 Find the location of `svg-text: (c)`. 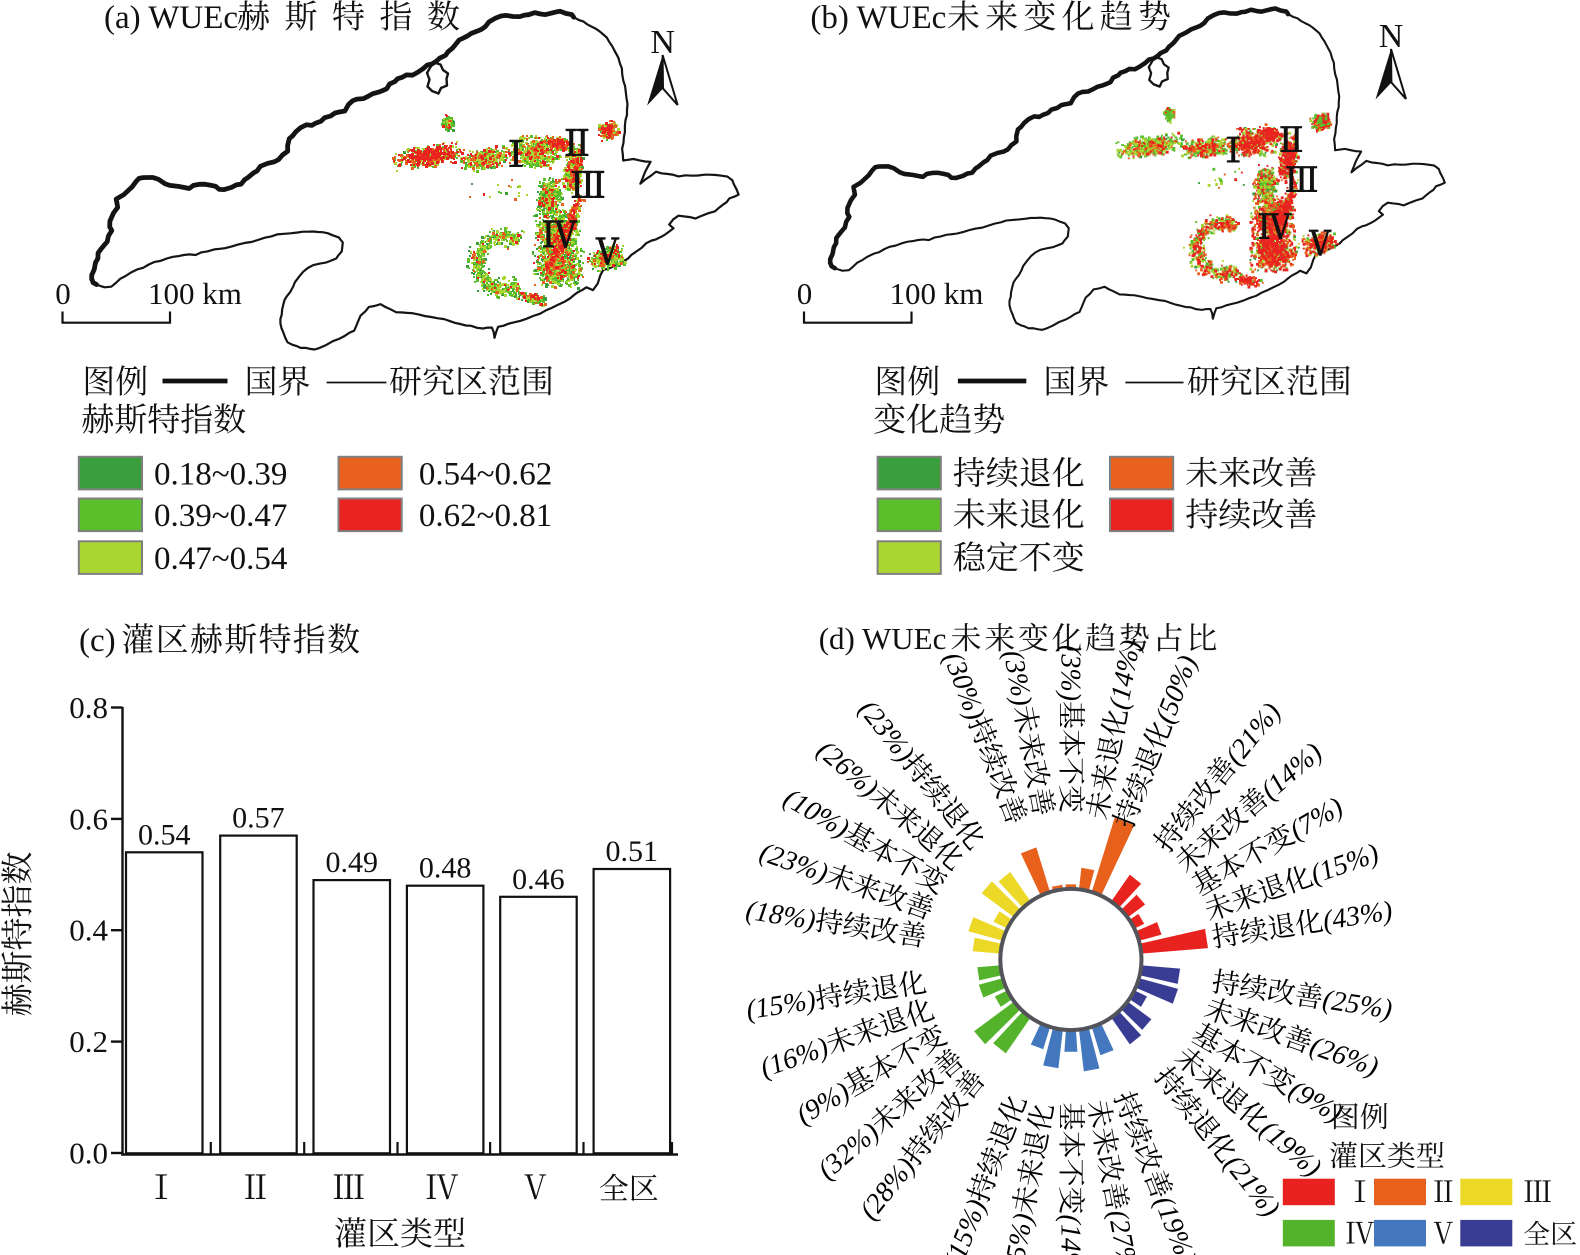

svg-text: (c) is located at coordinates (97, 641).